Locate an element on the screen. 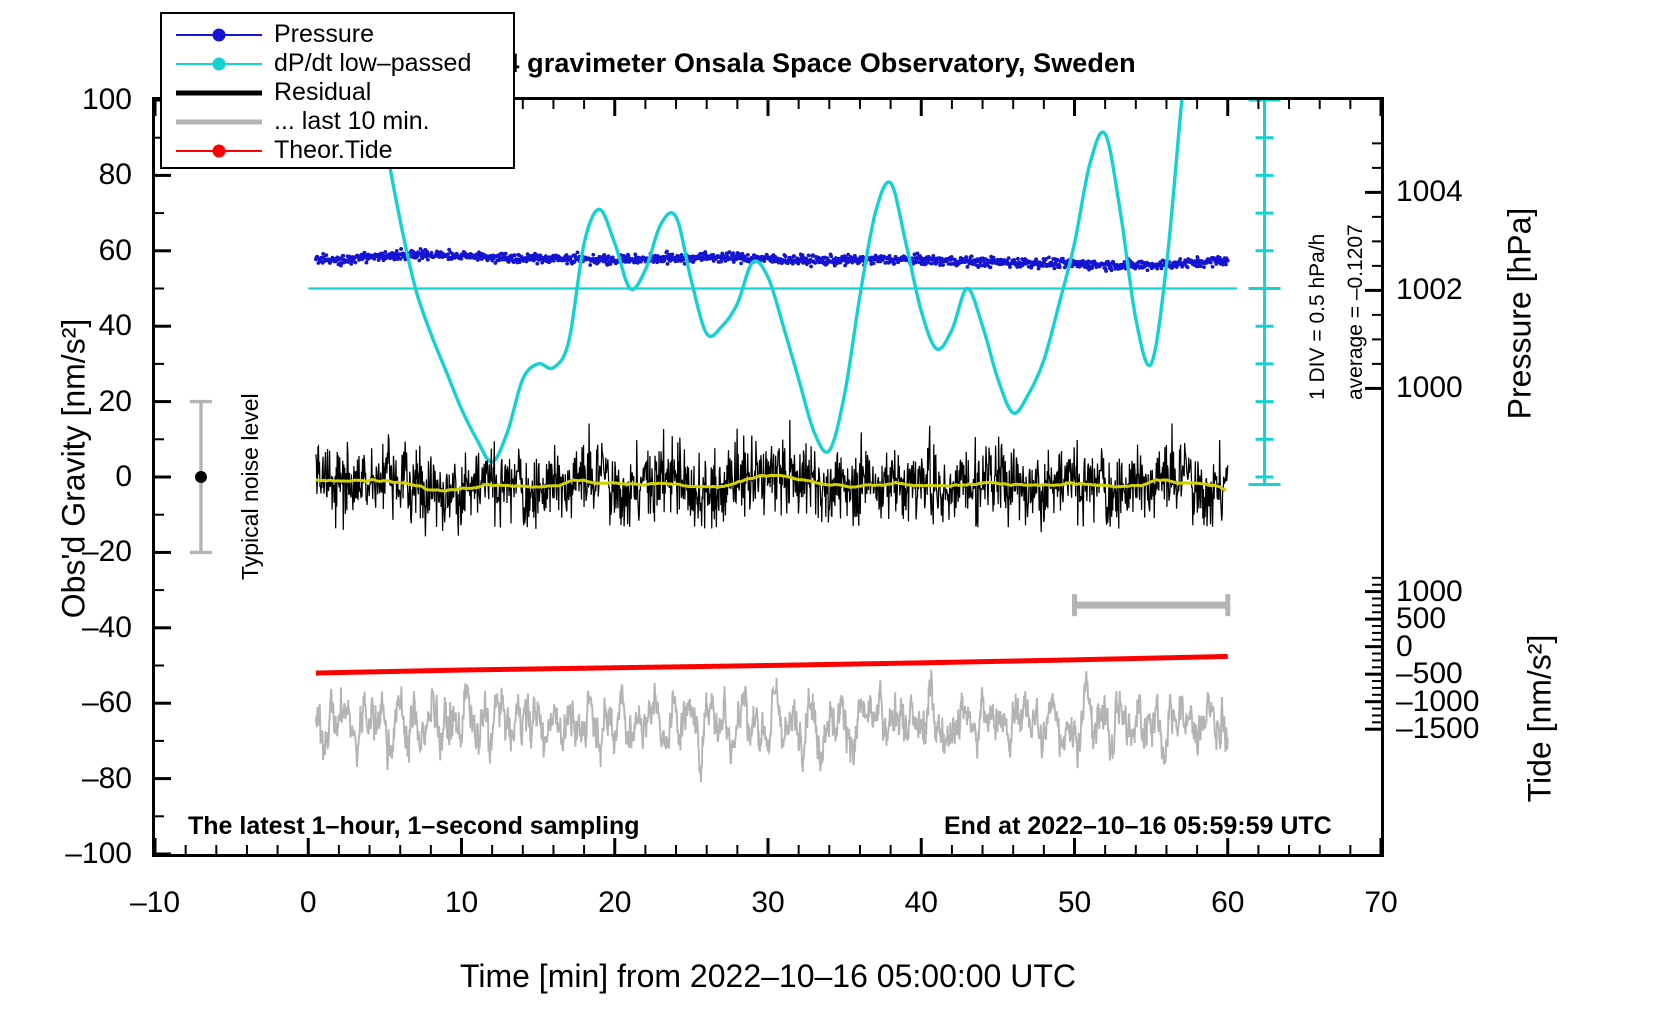  x-tick-20: 20 is located at coordinates (615, 902).